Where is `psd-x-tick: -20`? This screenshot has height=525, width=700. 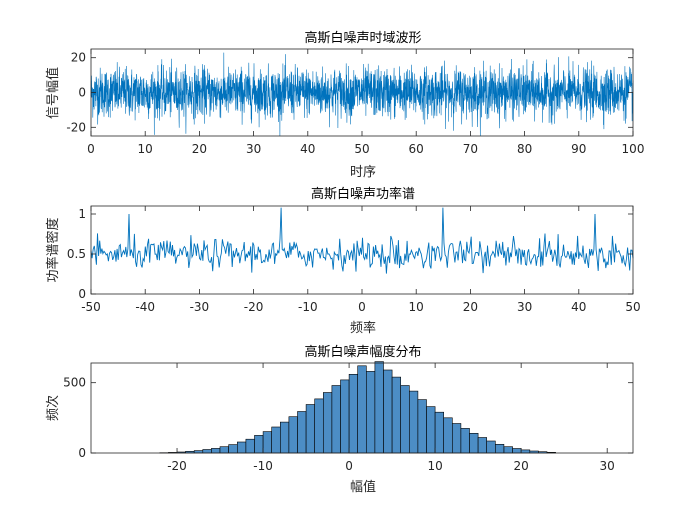 psd-x-tick: -20 is located at coordinates (254, 307).